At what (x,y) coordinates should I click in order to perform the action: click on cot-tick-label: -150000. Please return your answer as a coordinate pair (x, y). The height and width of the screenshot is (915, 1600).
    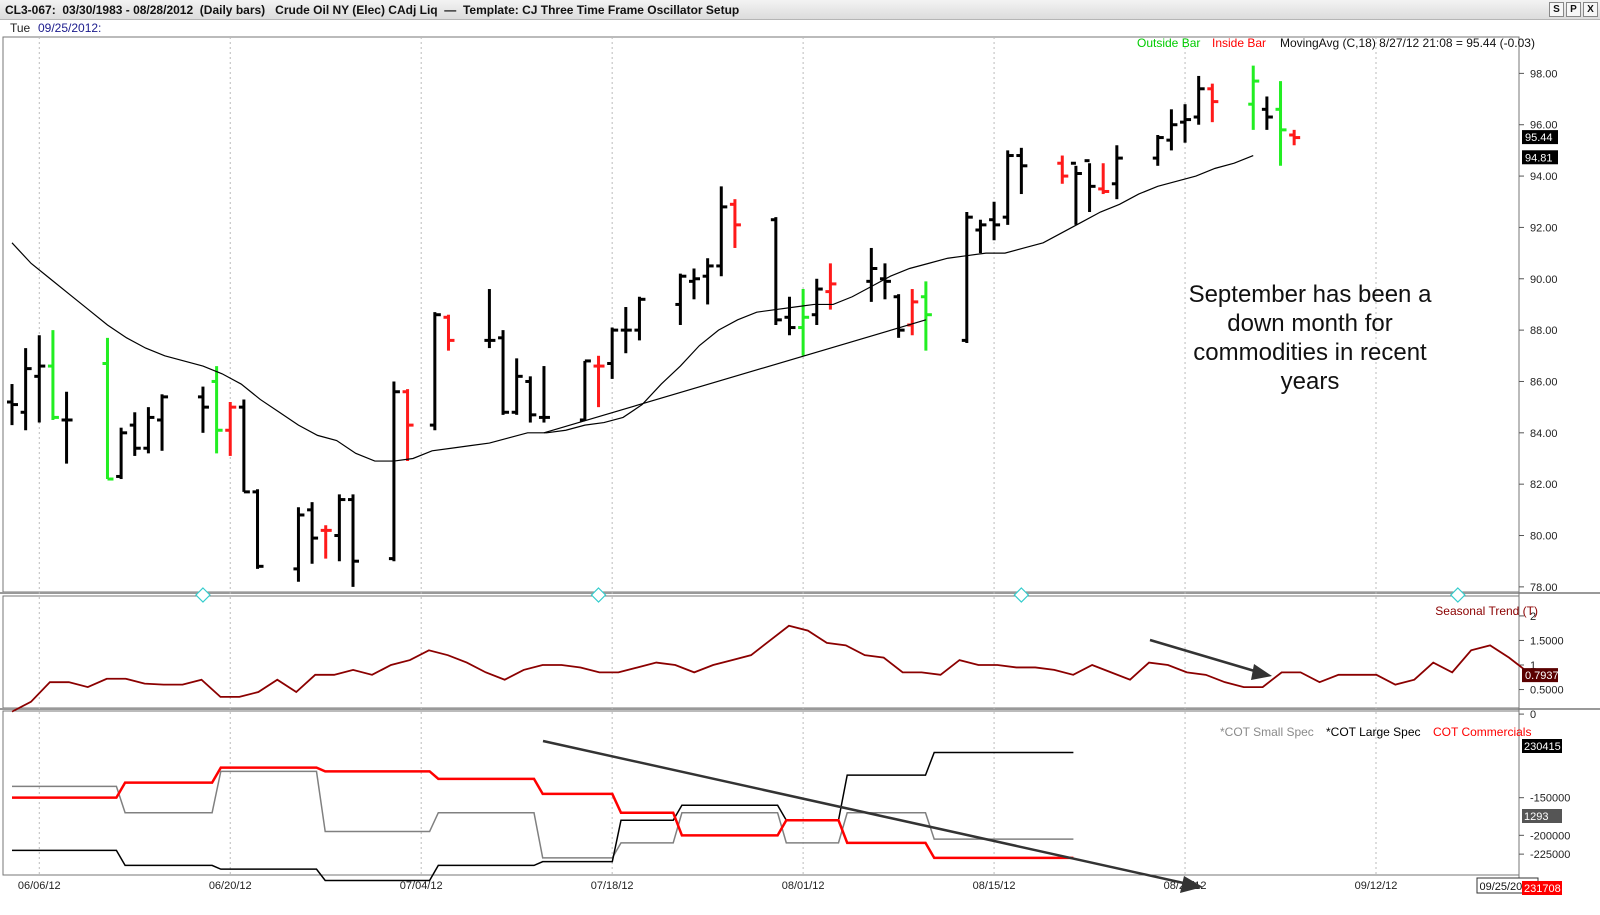
    Looking at the image, I should click on (1550, 799).